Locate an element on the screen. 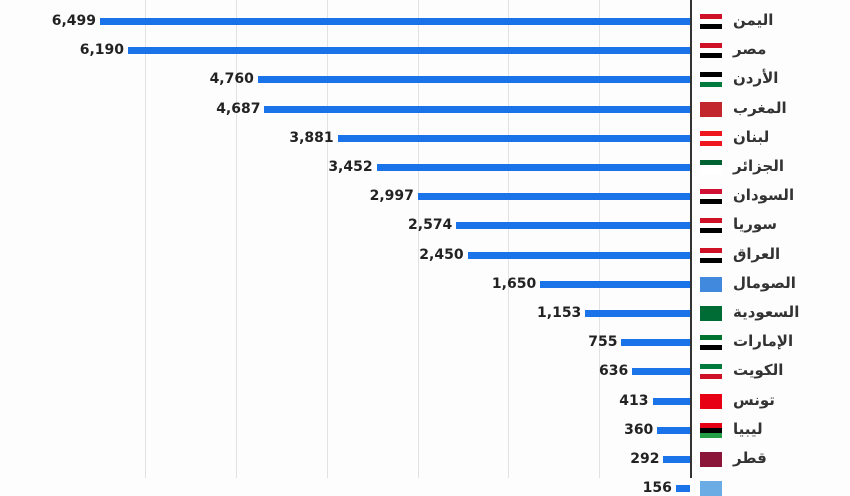 The width and height of the screenshot is (850, 496). category-label: الأردن is located at coordinates (756, 78).